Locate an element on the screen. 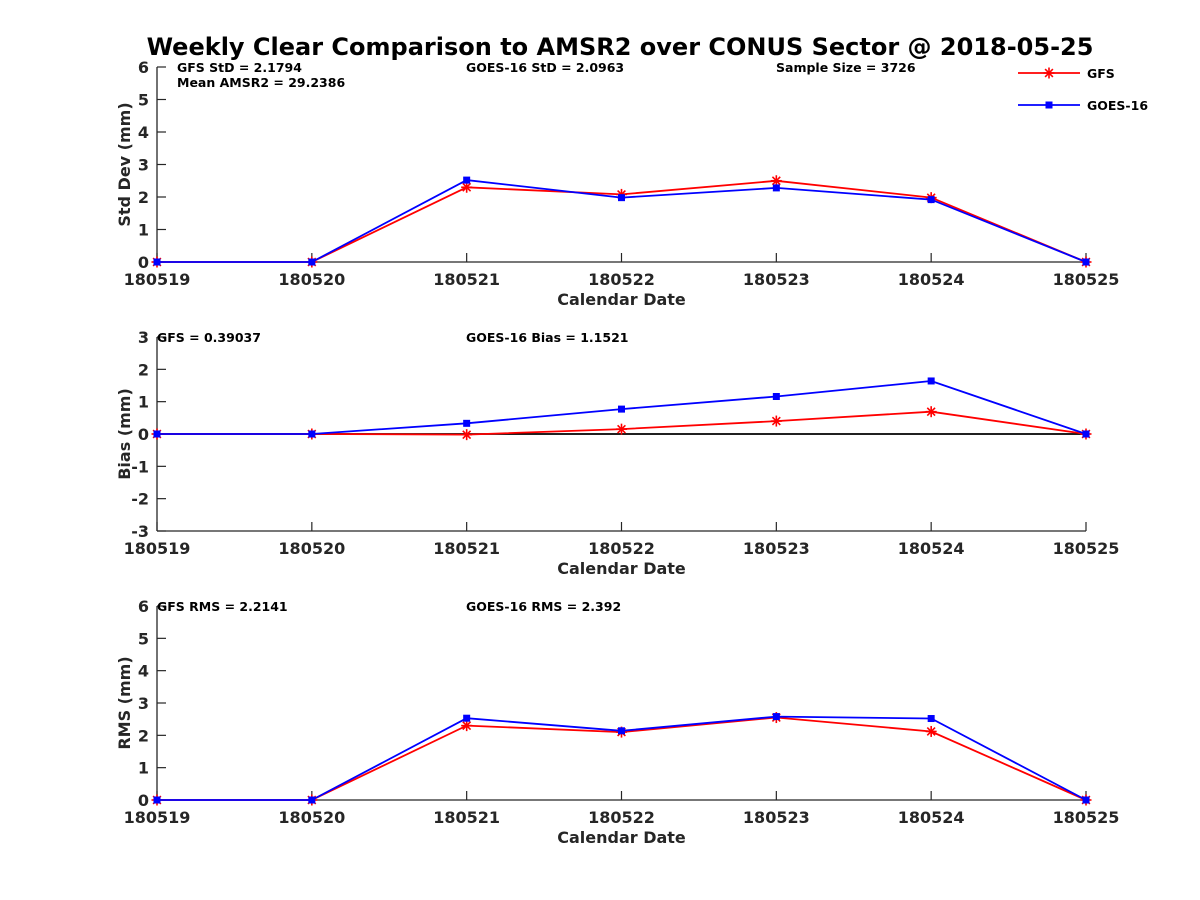  y-axis-label: Std Dev (mm) is located at coordinates (124, 164).